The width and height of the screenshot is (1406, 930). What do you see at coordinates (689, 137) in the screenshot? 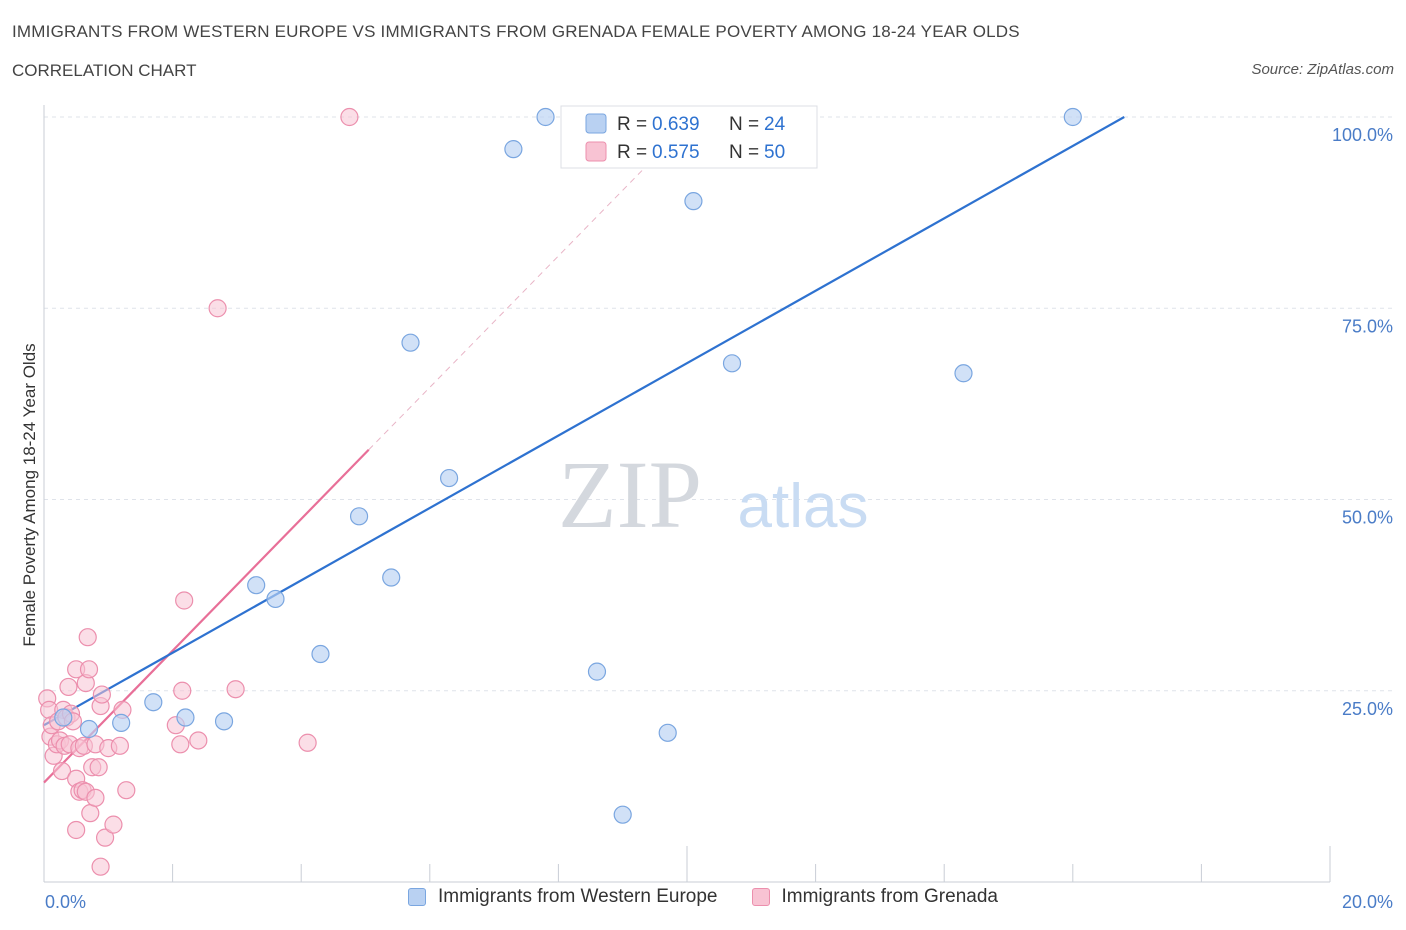
I see `stats-box: R = 0.639 N = 24 R = 0.575 N = 50` at bounding box center [689, 137].